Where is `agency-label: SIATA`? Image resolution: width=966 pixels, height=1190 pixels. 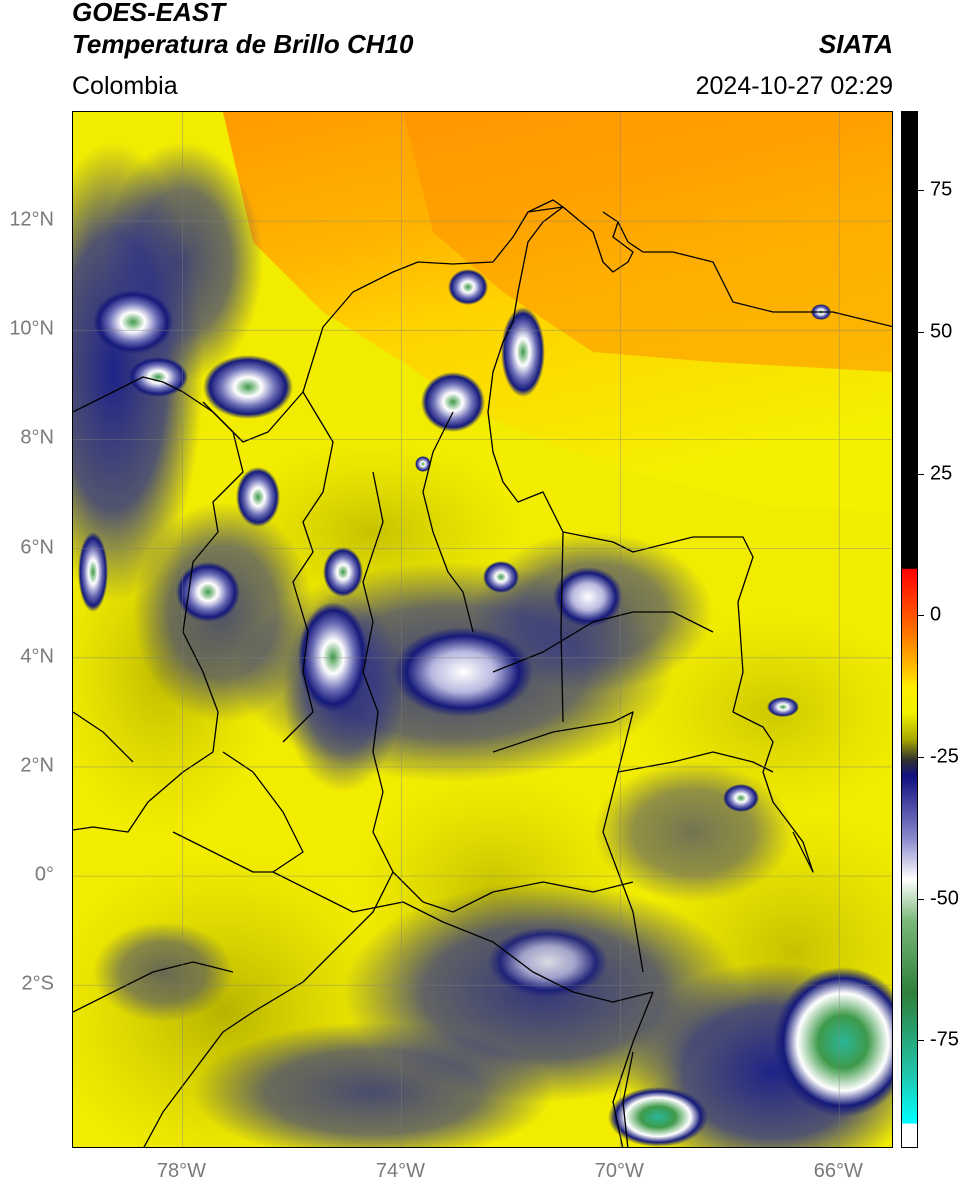 agency-label: SIATA is located at coordinates (855, 44).